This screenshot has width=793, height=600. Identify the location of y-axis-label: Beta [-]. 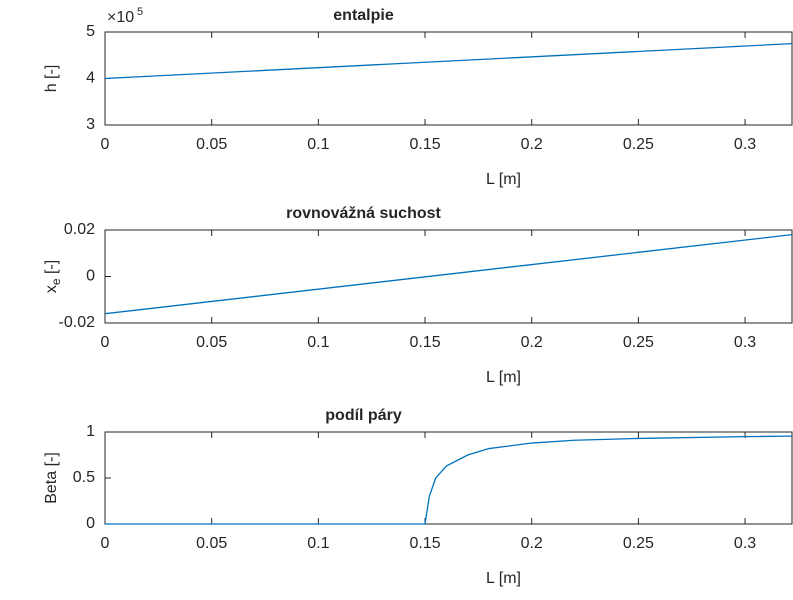
(51, 478).